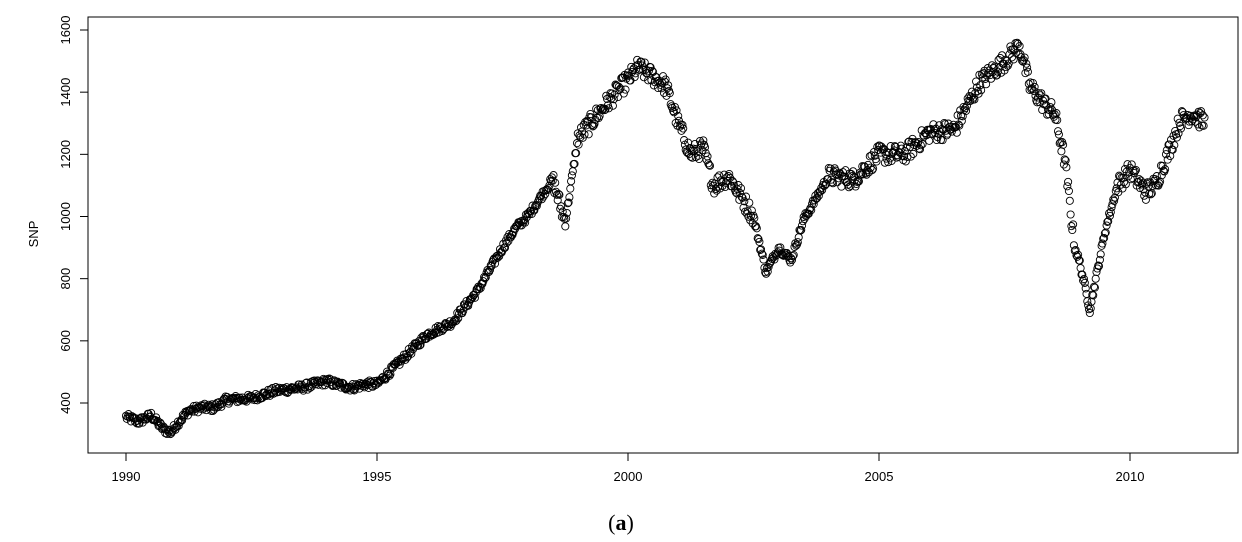 This screenshot has height=542, width=1242. What do you see at coordinates (1130, 476) in the screenshot?
I see `x-tick-label: 2010` at bounding box center [1130, 476].